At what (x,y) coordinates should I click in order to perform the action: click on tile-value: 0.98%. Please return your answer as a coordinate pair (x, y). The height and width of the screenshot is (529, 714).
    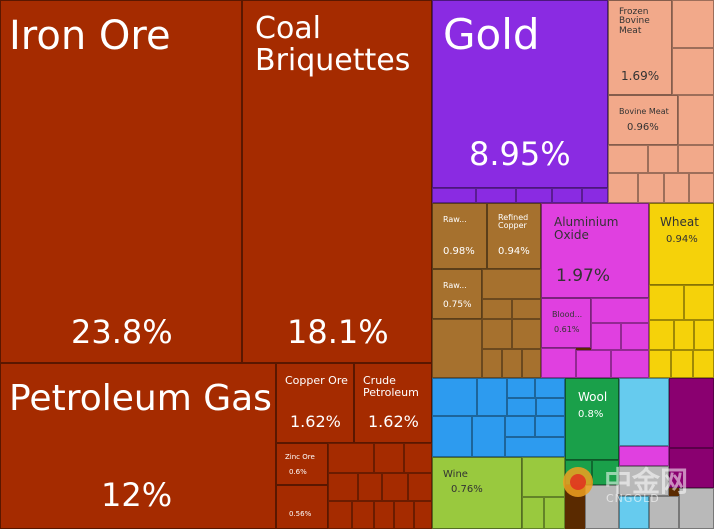
    Looking at the image, I should click on (459, 251).